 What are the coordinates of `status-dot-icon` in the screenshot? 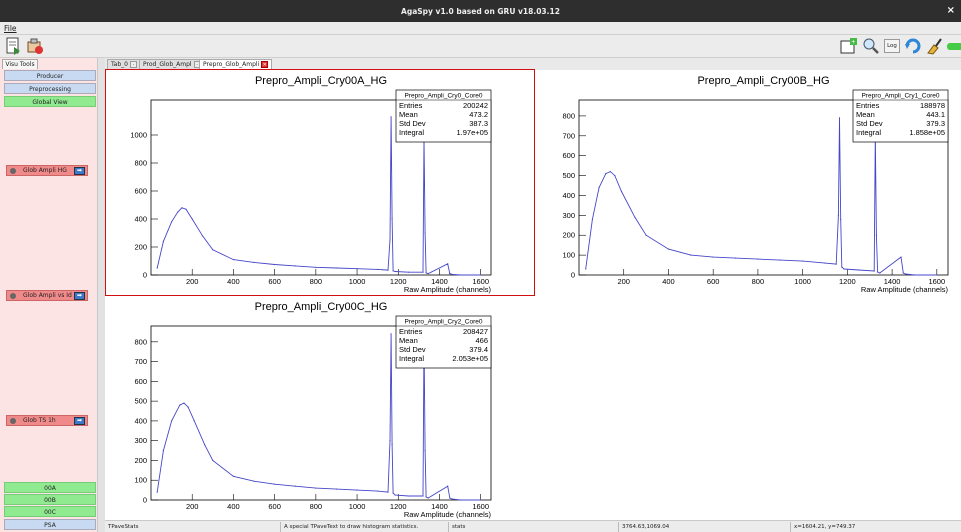 It's located at (13, 296).